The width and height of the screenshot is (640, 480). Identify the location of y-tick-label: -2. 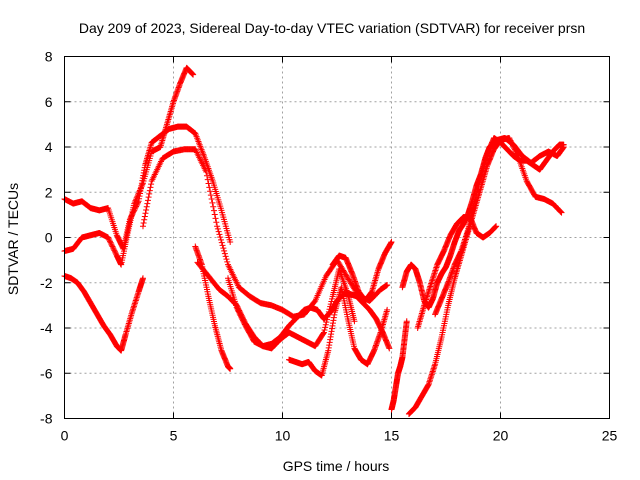
(46, 283).